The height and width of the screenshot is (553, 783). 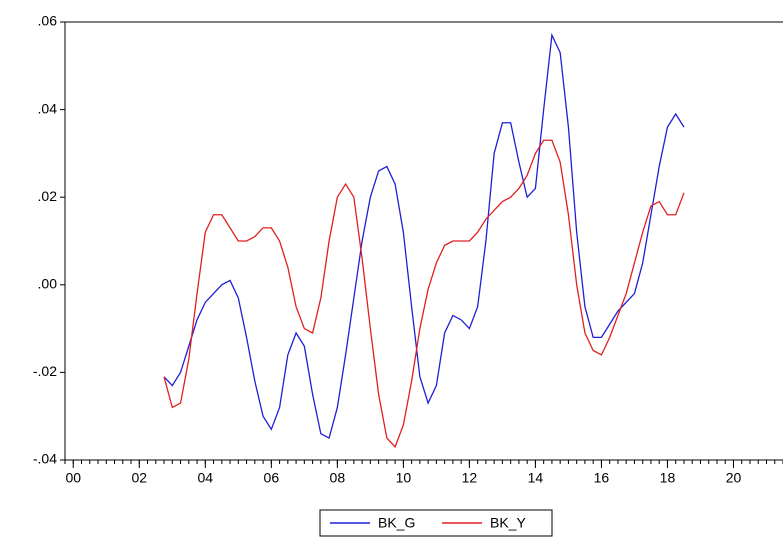 What do you see at coordinates (536, 478) in the screenshot?
I see `x-tick-label: 14` at bounding box center [536, 478].